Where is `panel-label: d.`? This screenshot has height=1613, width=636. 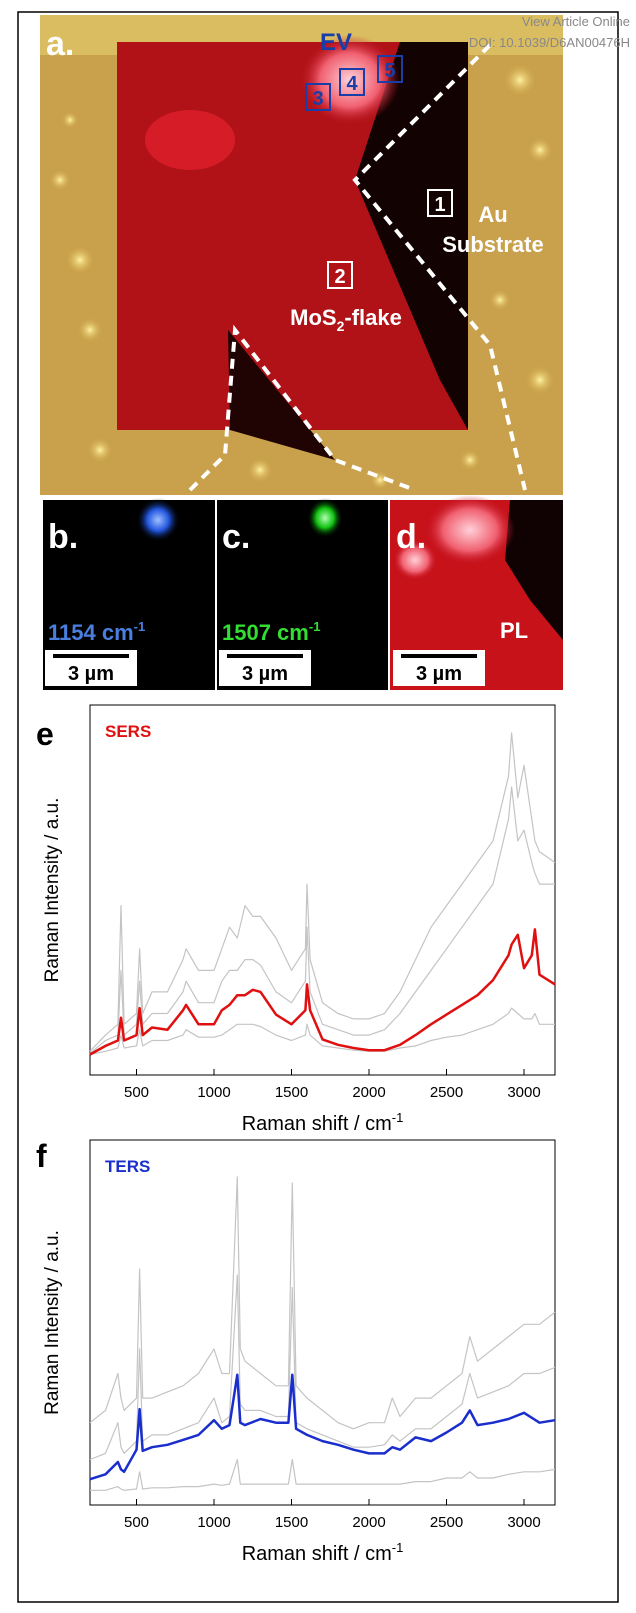 panel-label: d. is located at coordinates (411, 537).